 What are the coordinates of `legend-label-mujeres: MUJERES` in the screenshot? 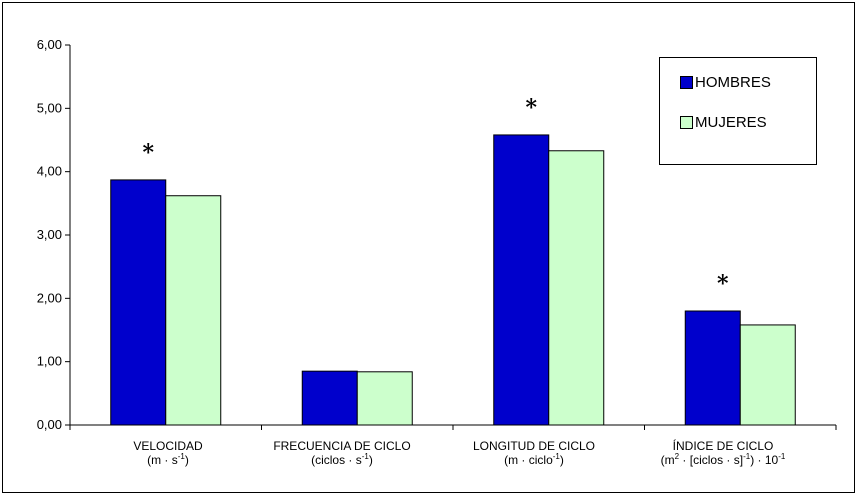 It's located at (731, 122).